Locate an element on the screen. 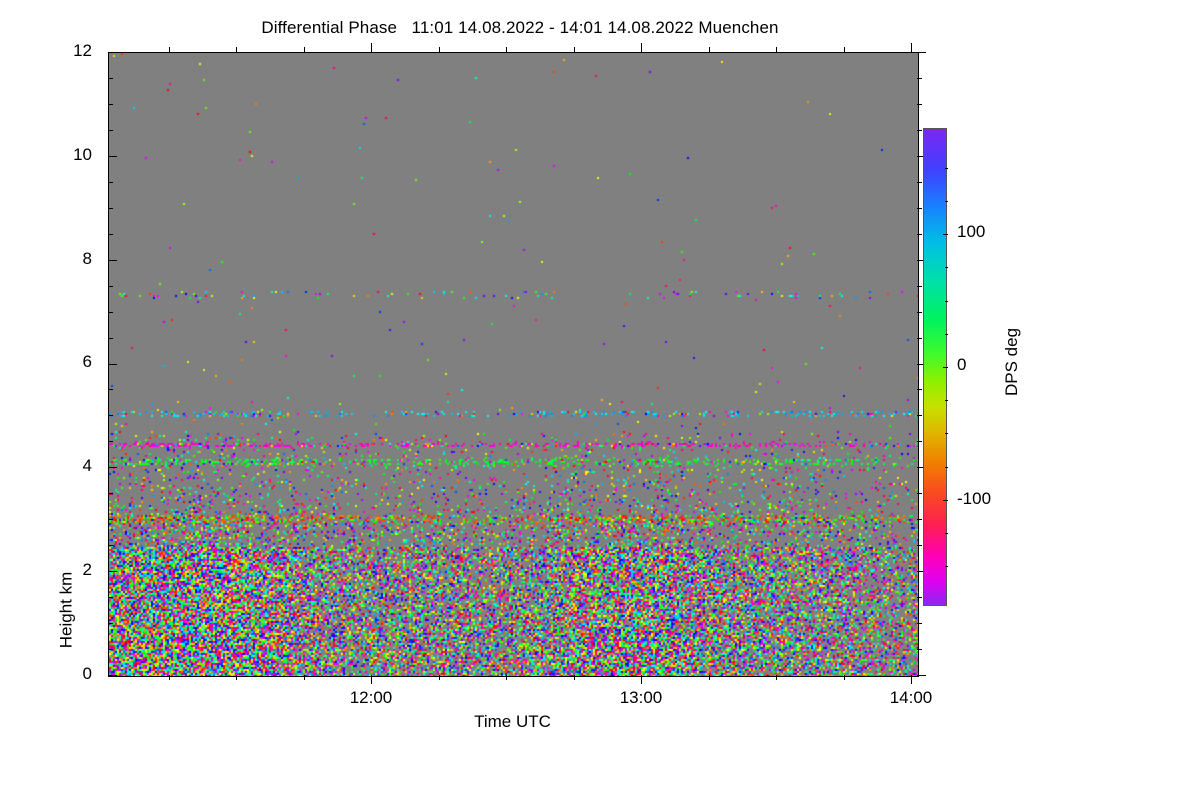  colorbar-title: DPS deg is located at coordinates (1012, 362).